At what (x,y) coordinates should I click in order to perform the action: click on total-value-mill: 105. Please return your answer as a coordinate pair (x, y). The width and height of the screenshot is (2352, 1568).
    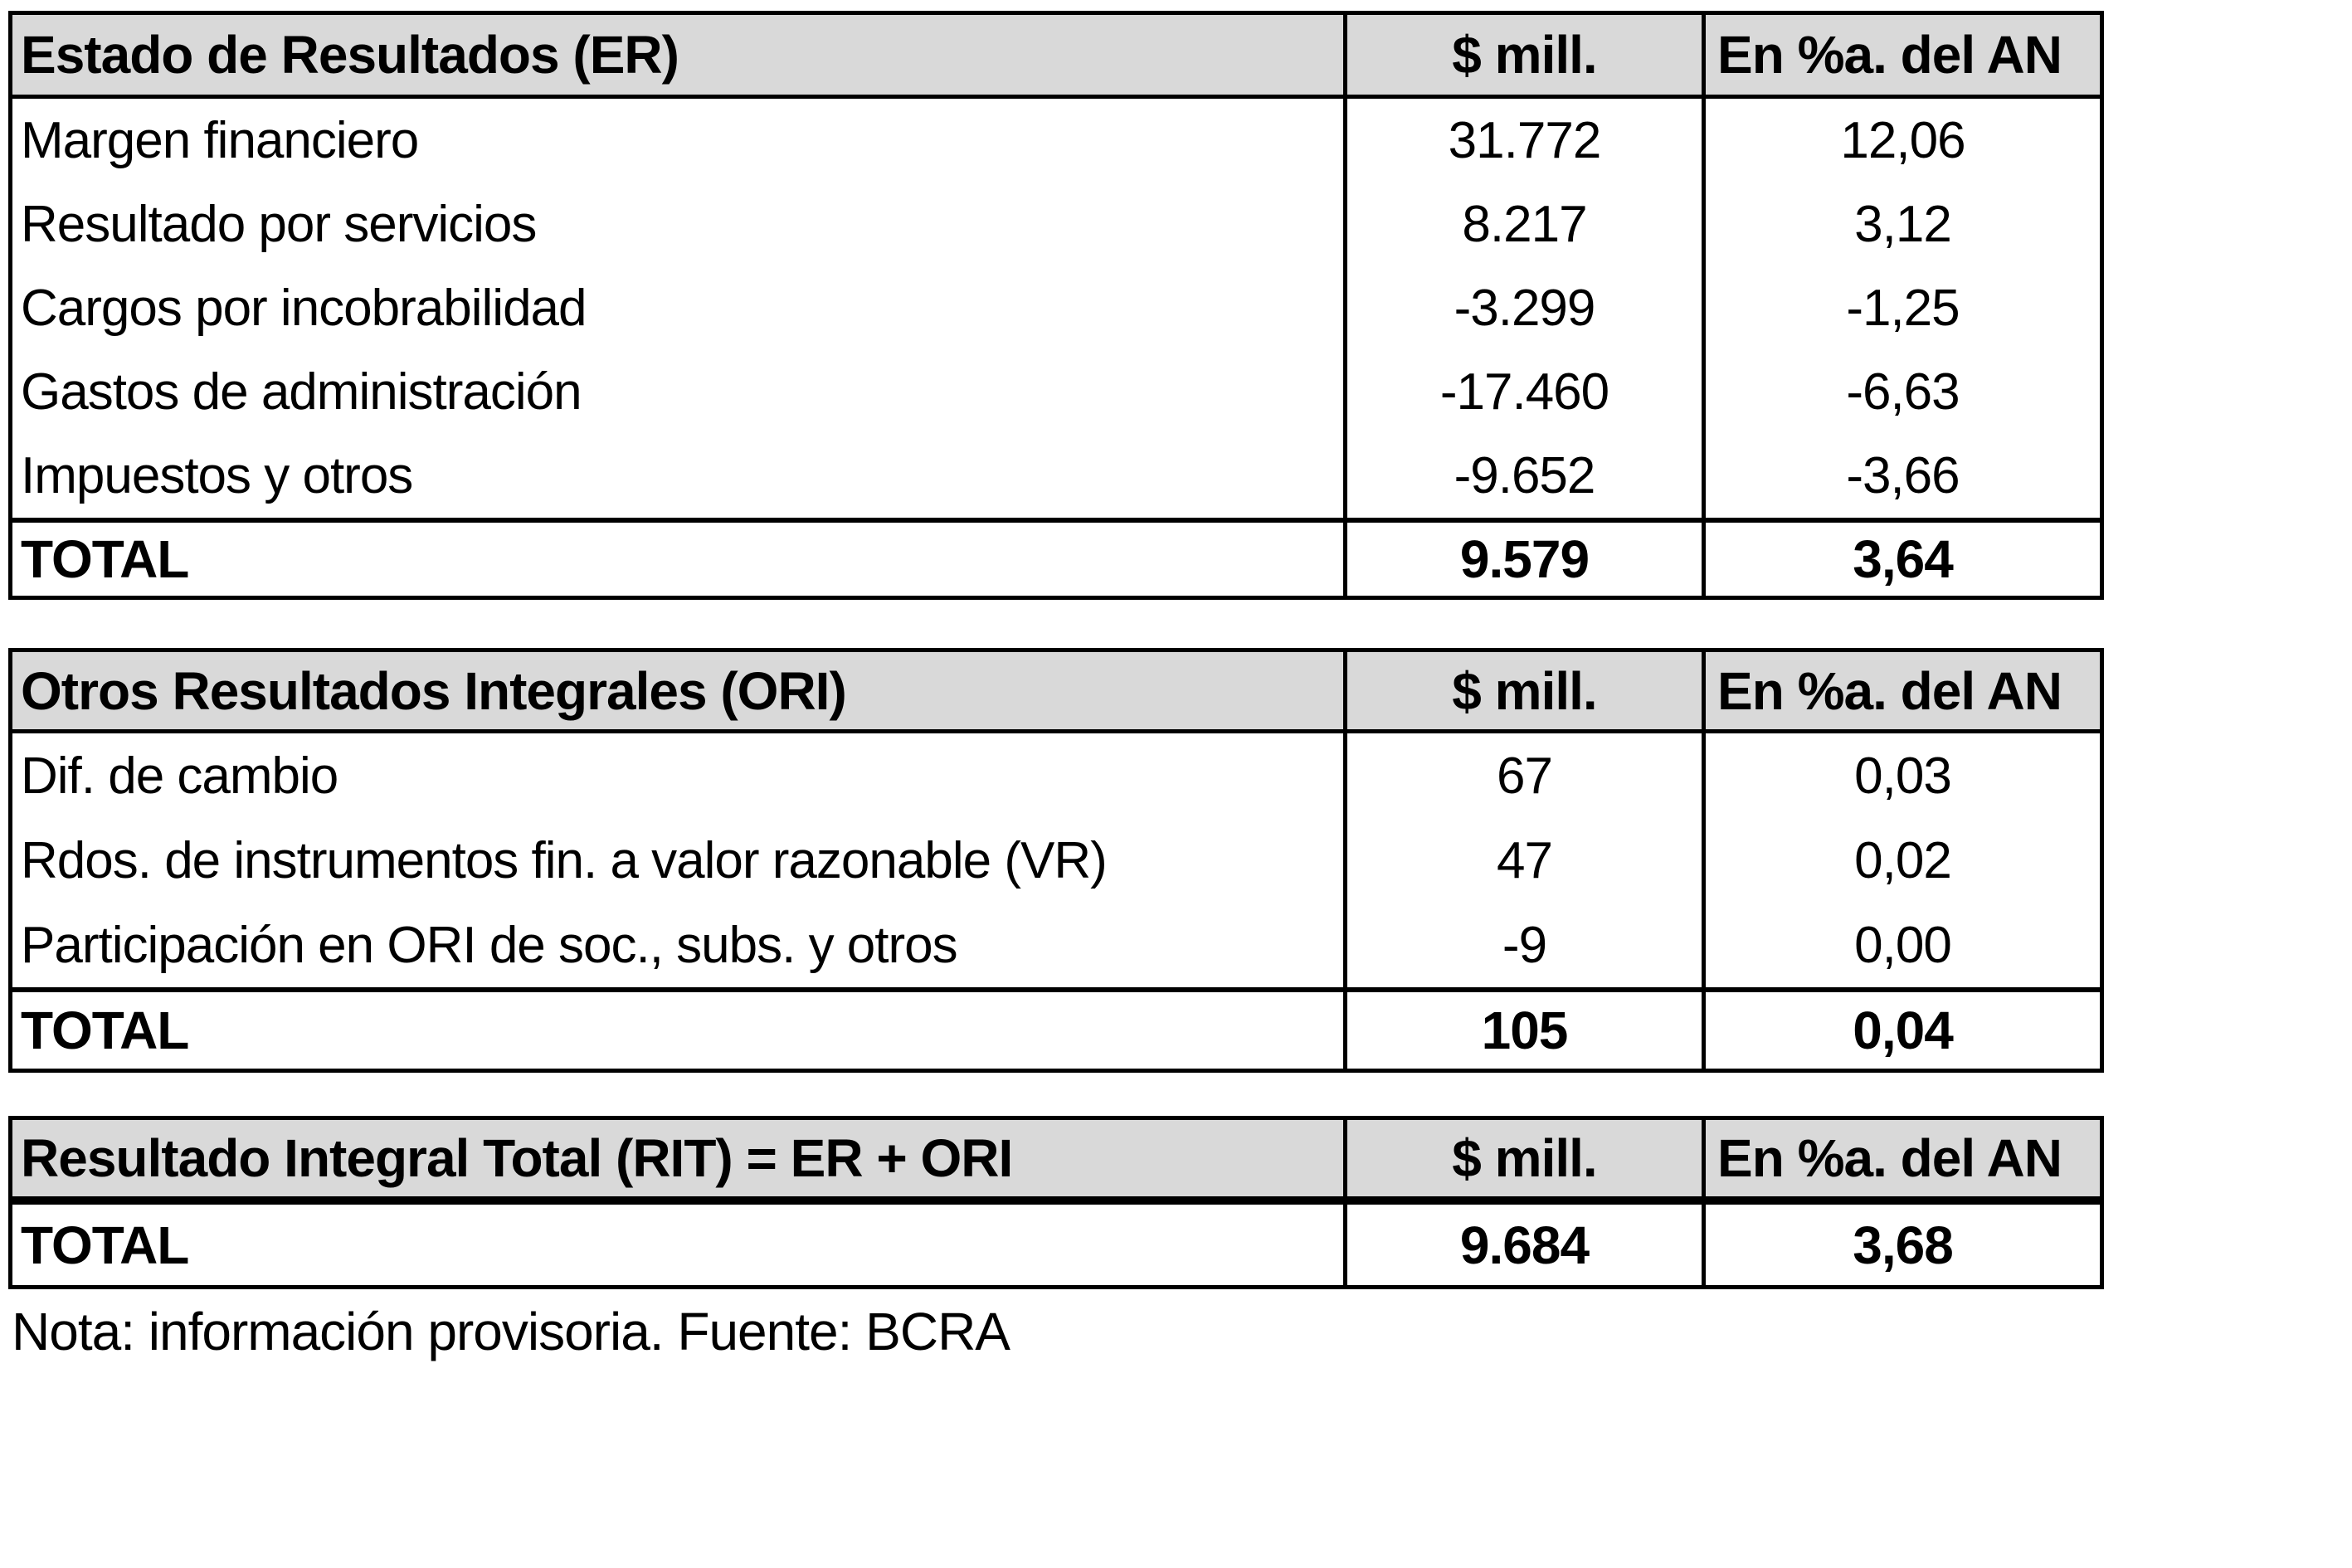
    Looking at the image, I should click on (1522, 1030).